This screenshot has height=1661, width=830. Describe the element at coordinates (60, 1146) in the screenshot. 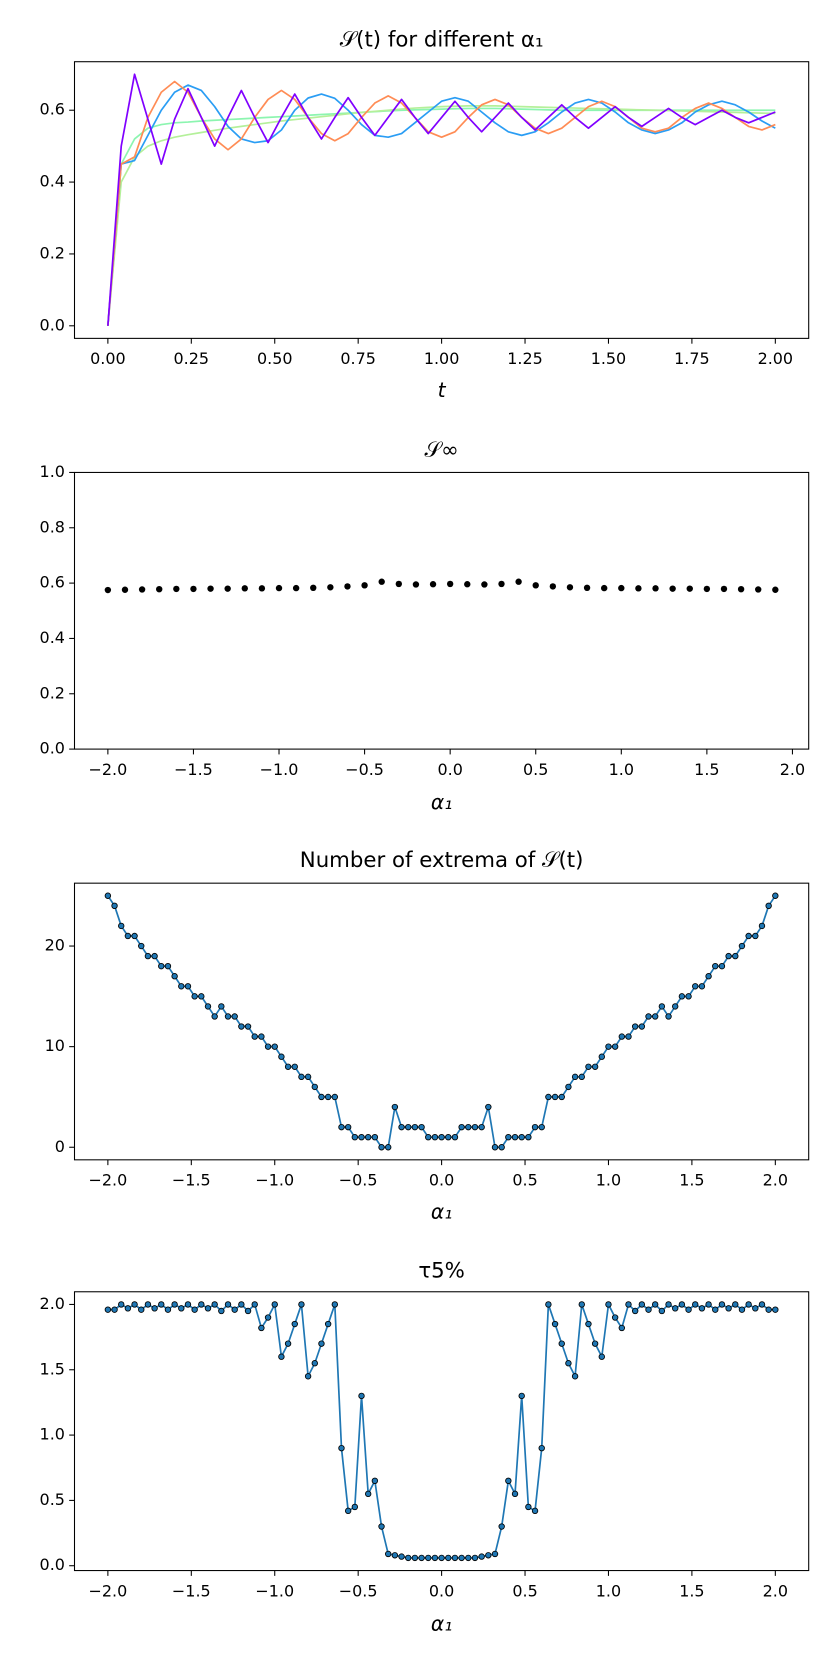

I see `y-tick-label: 0` at that location.